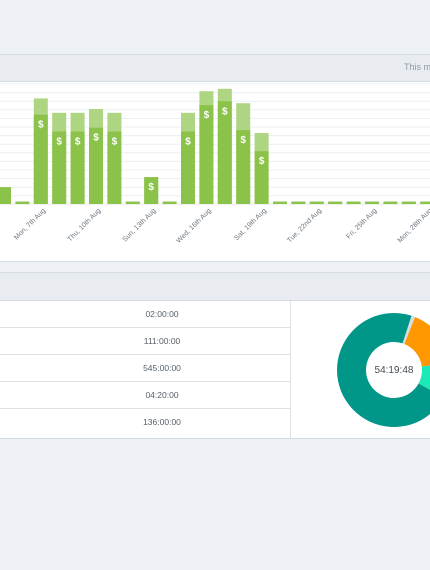 This screenshot has height=570, width=430. Describe the element at coordinates (193, 225) in the screenshot. I see `x-tick-label: Wed, 16th Aug` at that location.